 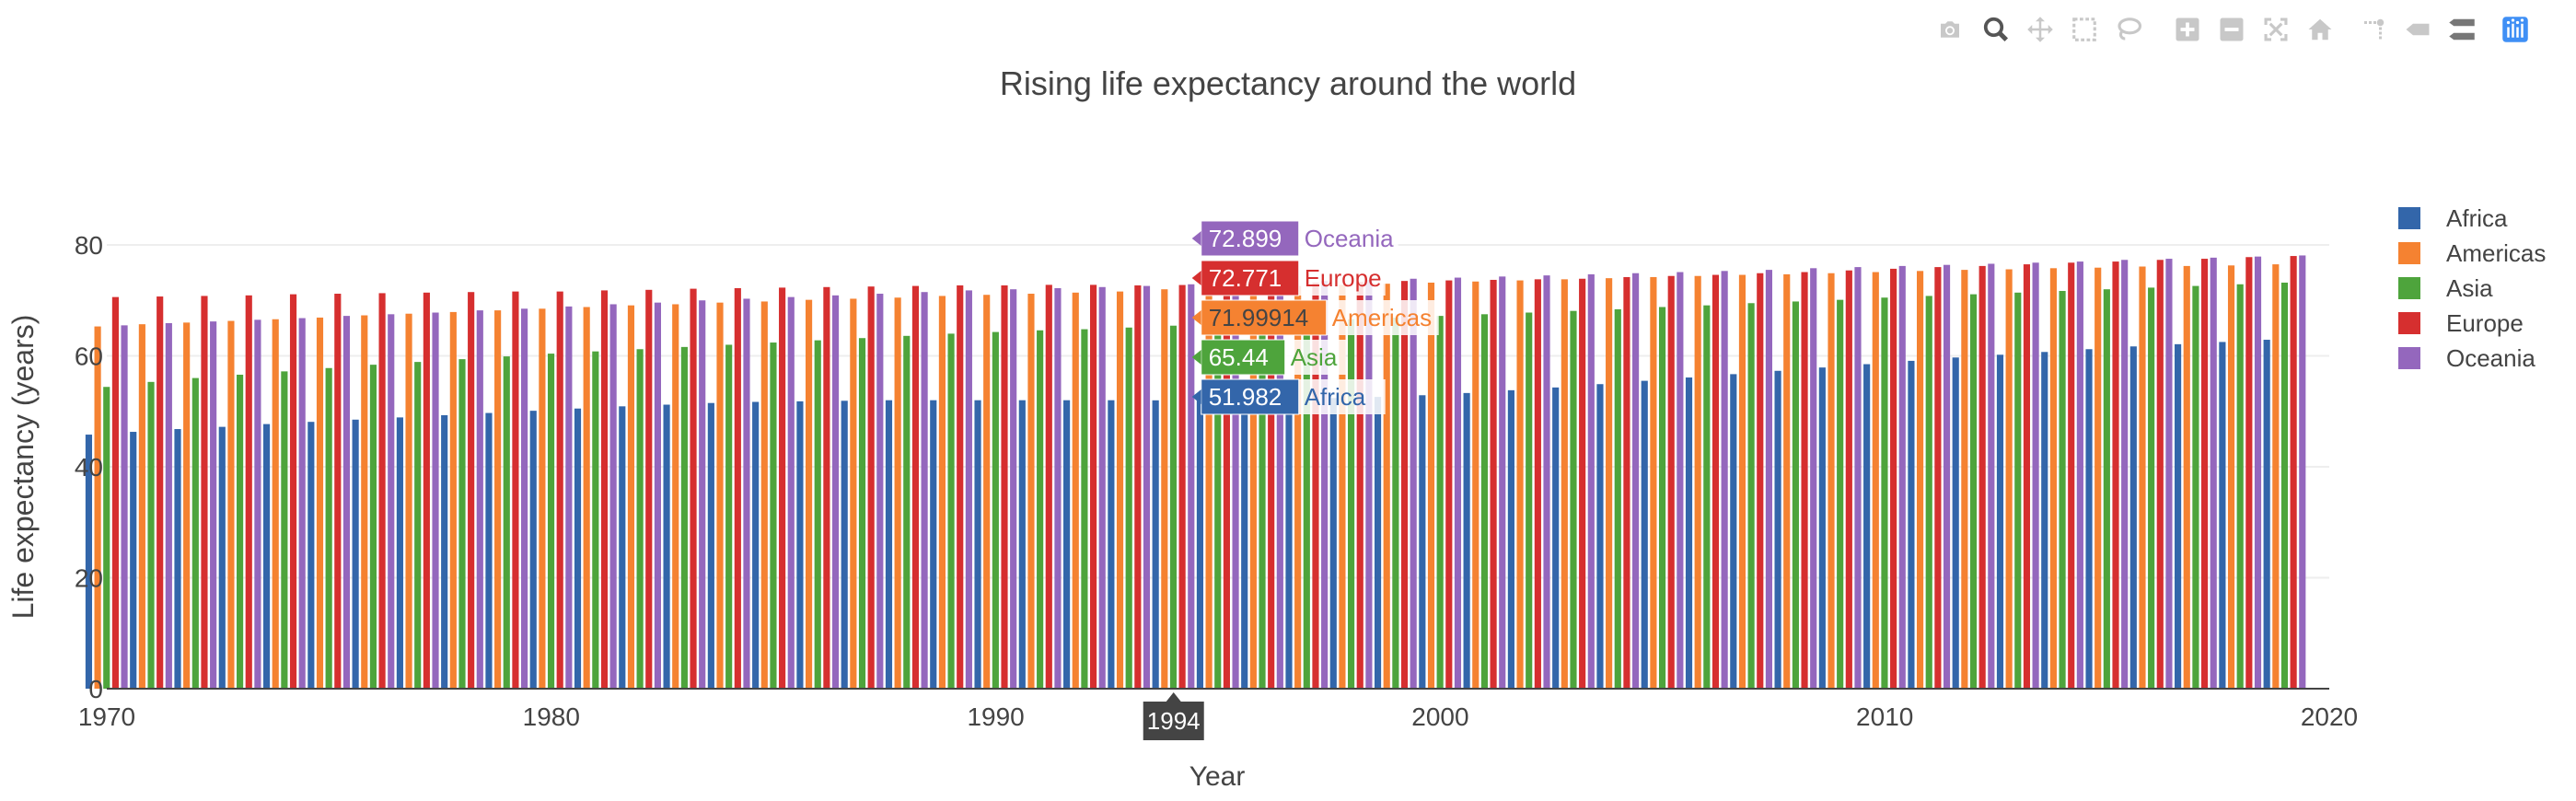 I want to click on bar-europe-2013, so click(x=2027, y=476).